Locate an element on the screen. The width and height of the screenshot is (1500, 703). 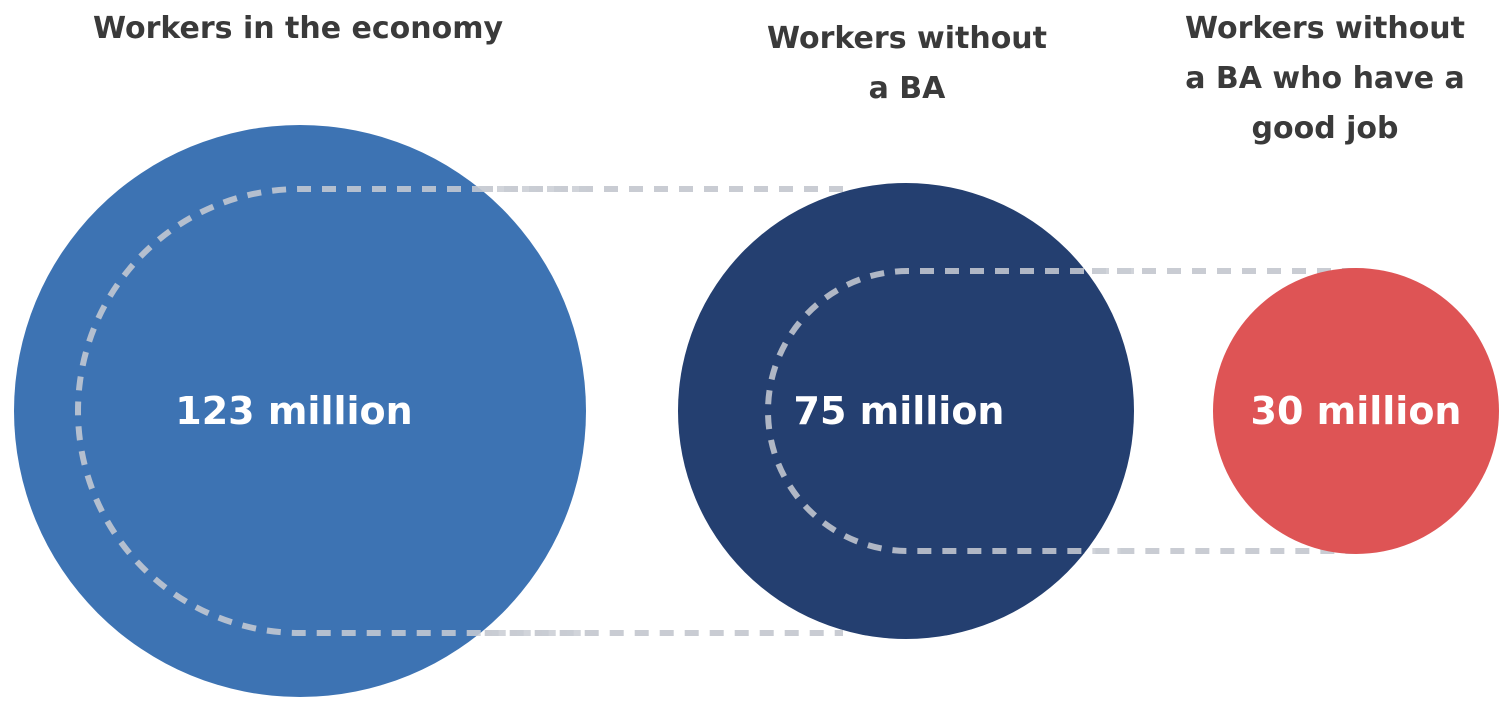
connector-no-ba-to-good-job-overlay is located at coordinates (949, 411).